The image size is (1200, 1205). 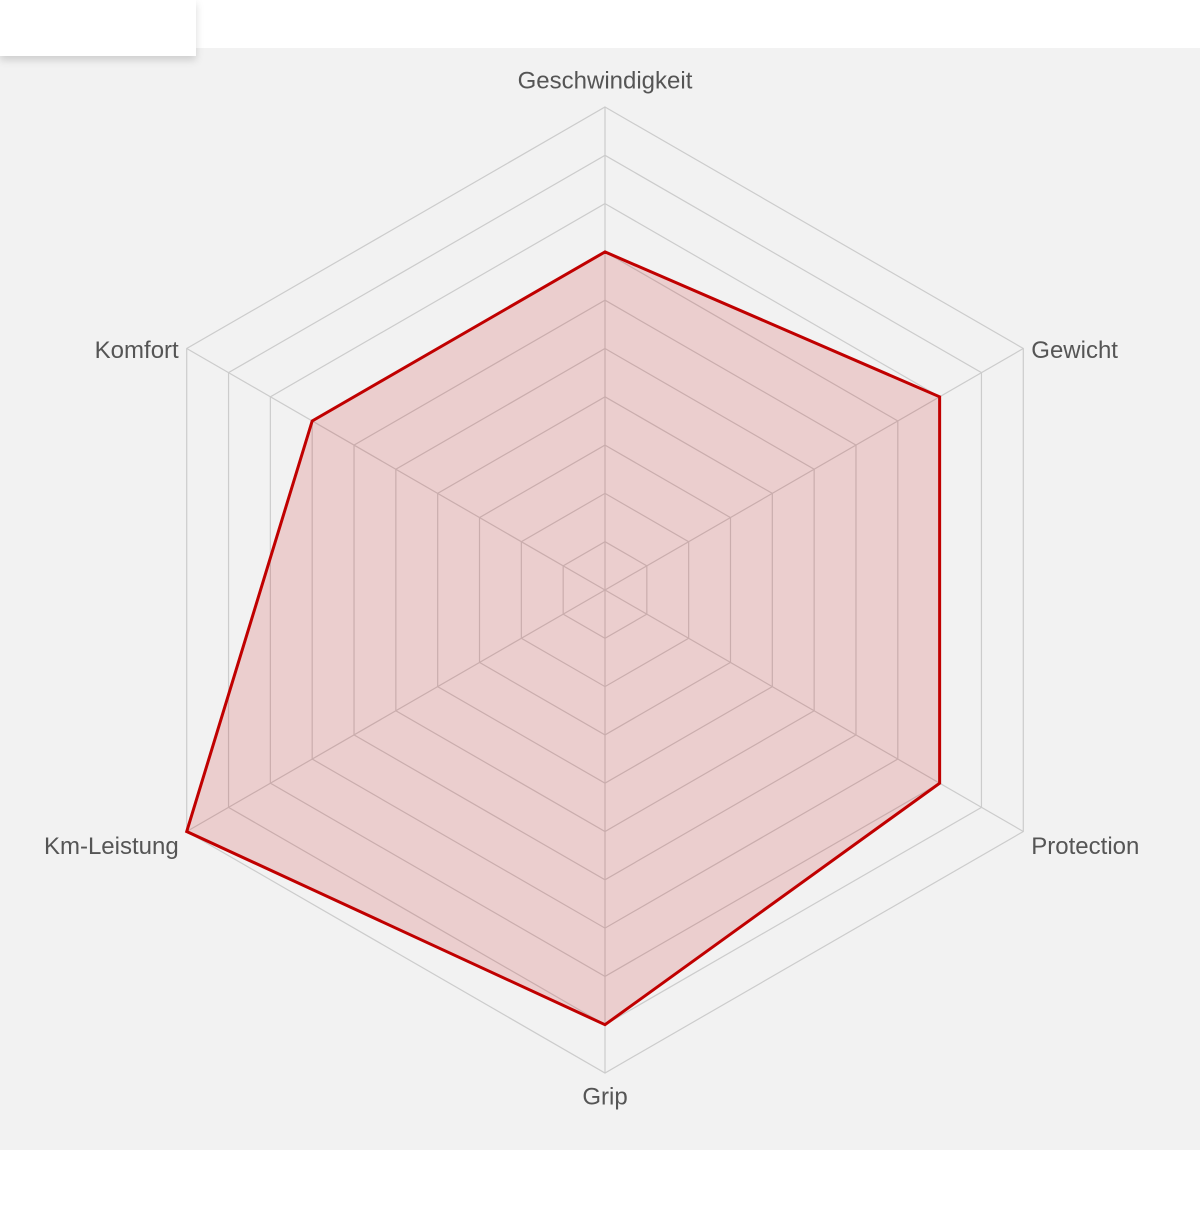 I want to click on axis-label: Komfort, so click(x=137, y=350).